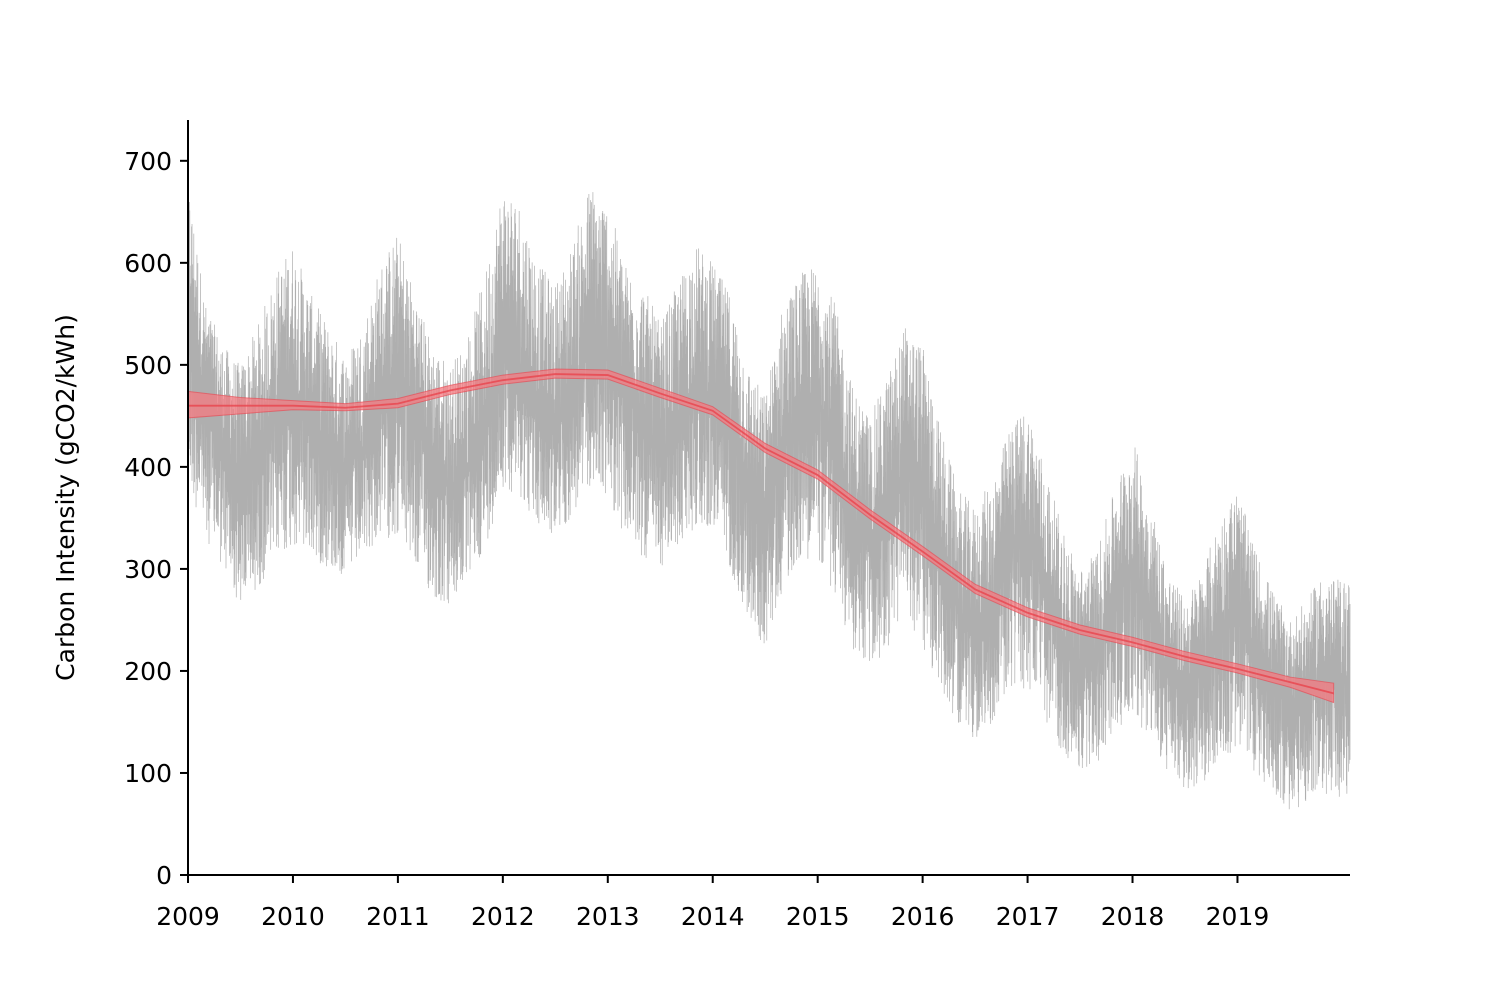  What do you see at coordinates (148, 671) in the screenshot?
I see `y-tick-label: 200` at bounding box center [148, 671].